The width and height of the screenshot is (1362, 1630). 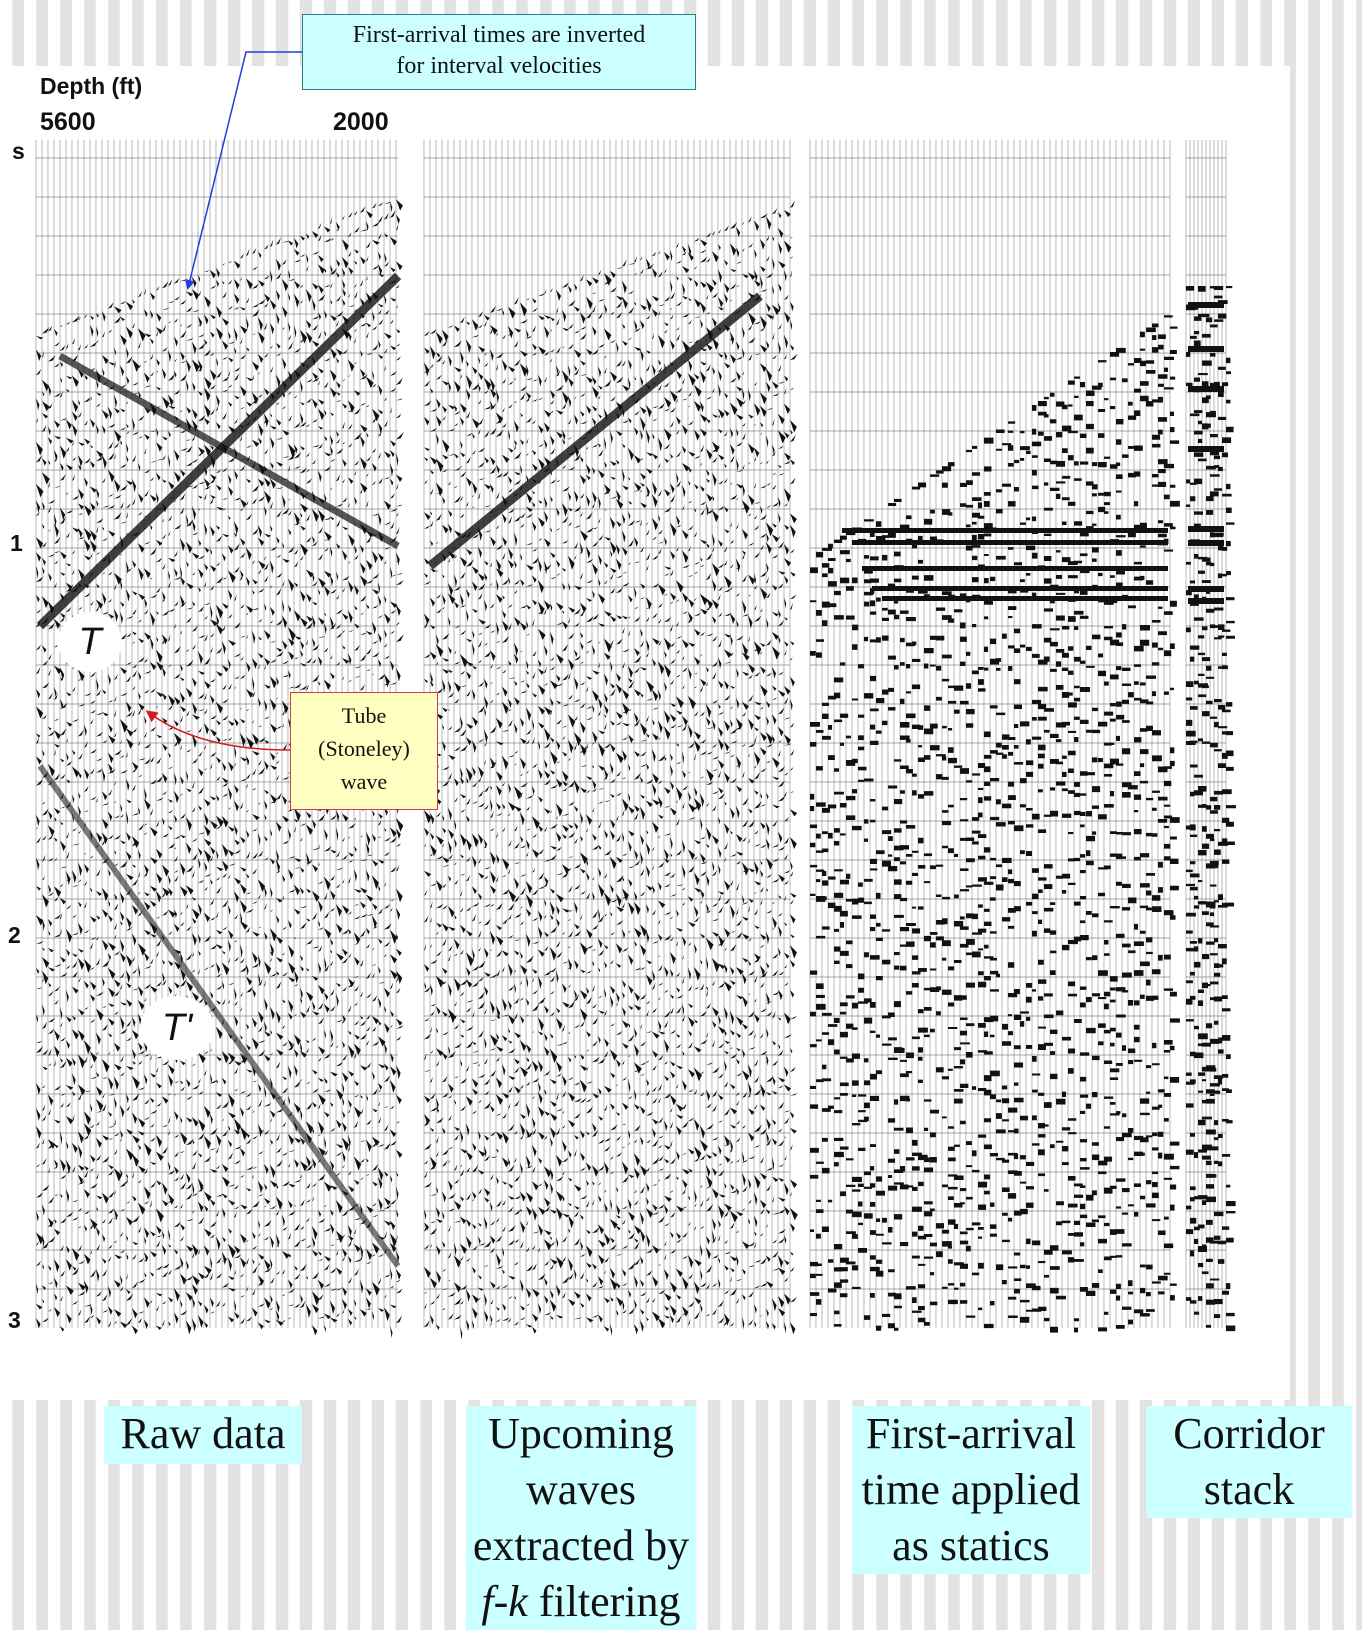 I want to click on marker-t-prime: T', so click(x=177, y=1028).